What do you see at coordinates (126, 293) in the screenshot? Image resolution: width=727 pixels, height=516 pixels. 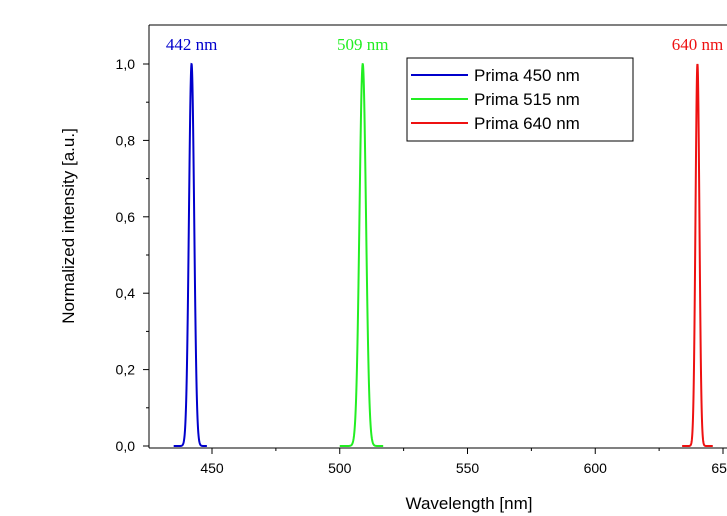 I see `y-tick-label: 0,4` at bounding box center [126, 293].